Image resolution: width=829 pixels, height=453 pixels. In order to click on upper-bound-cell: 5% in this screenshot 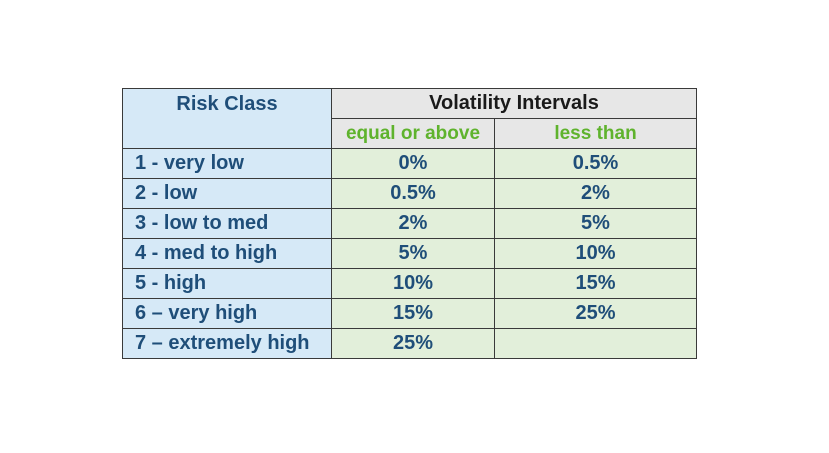, I will do `click(595, 223)`.